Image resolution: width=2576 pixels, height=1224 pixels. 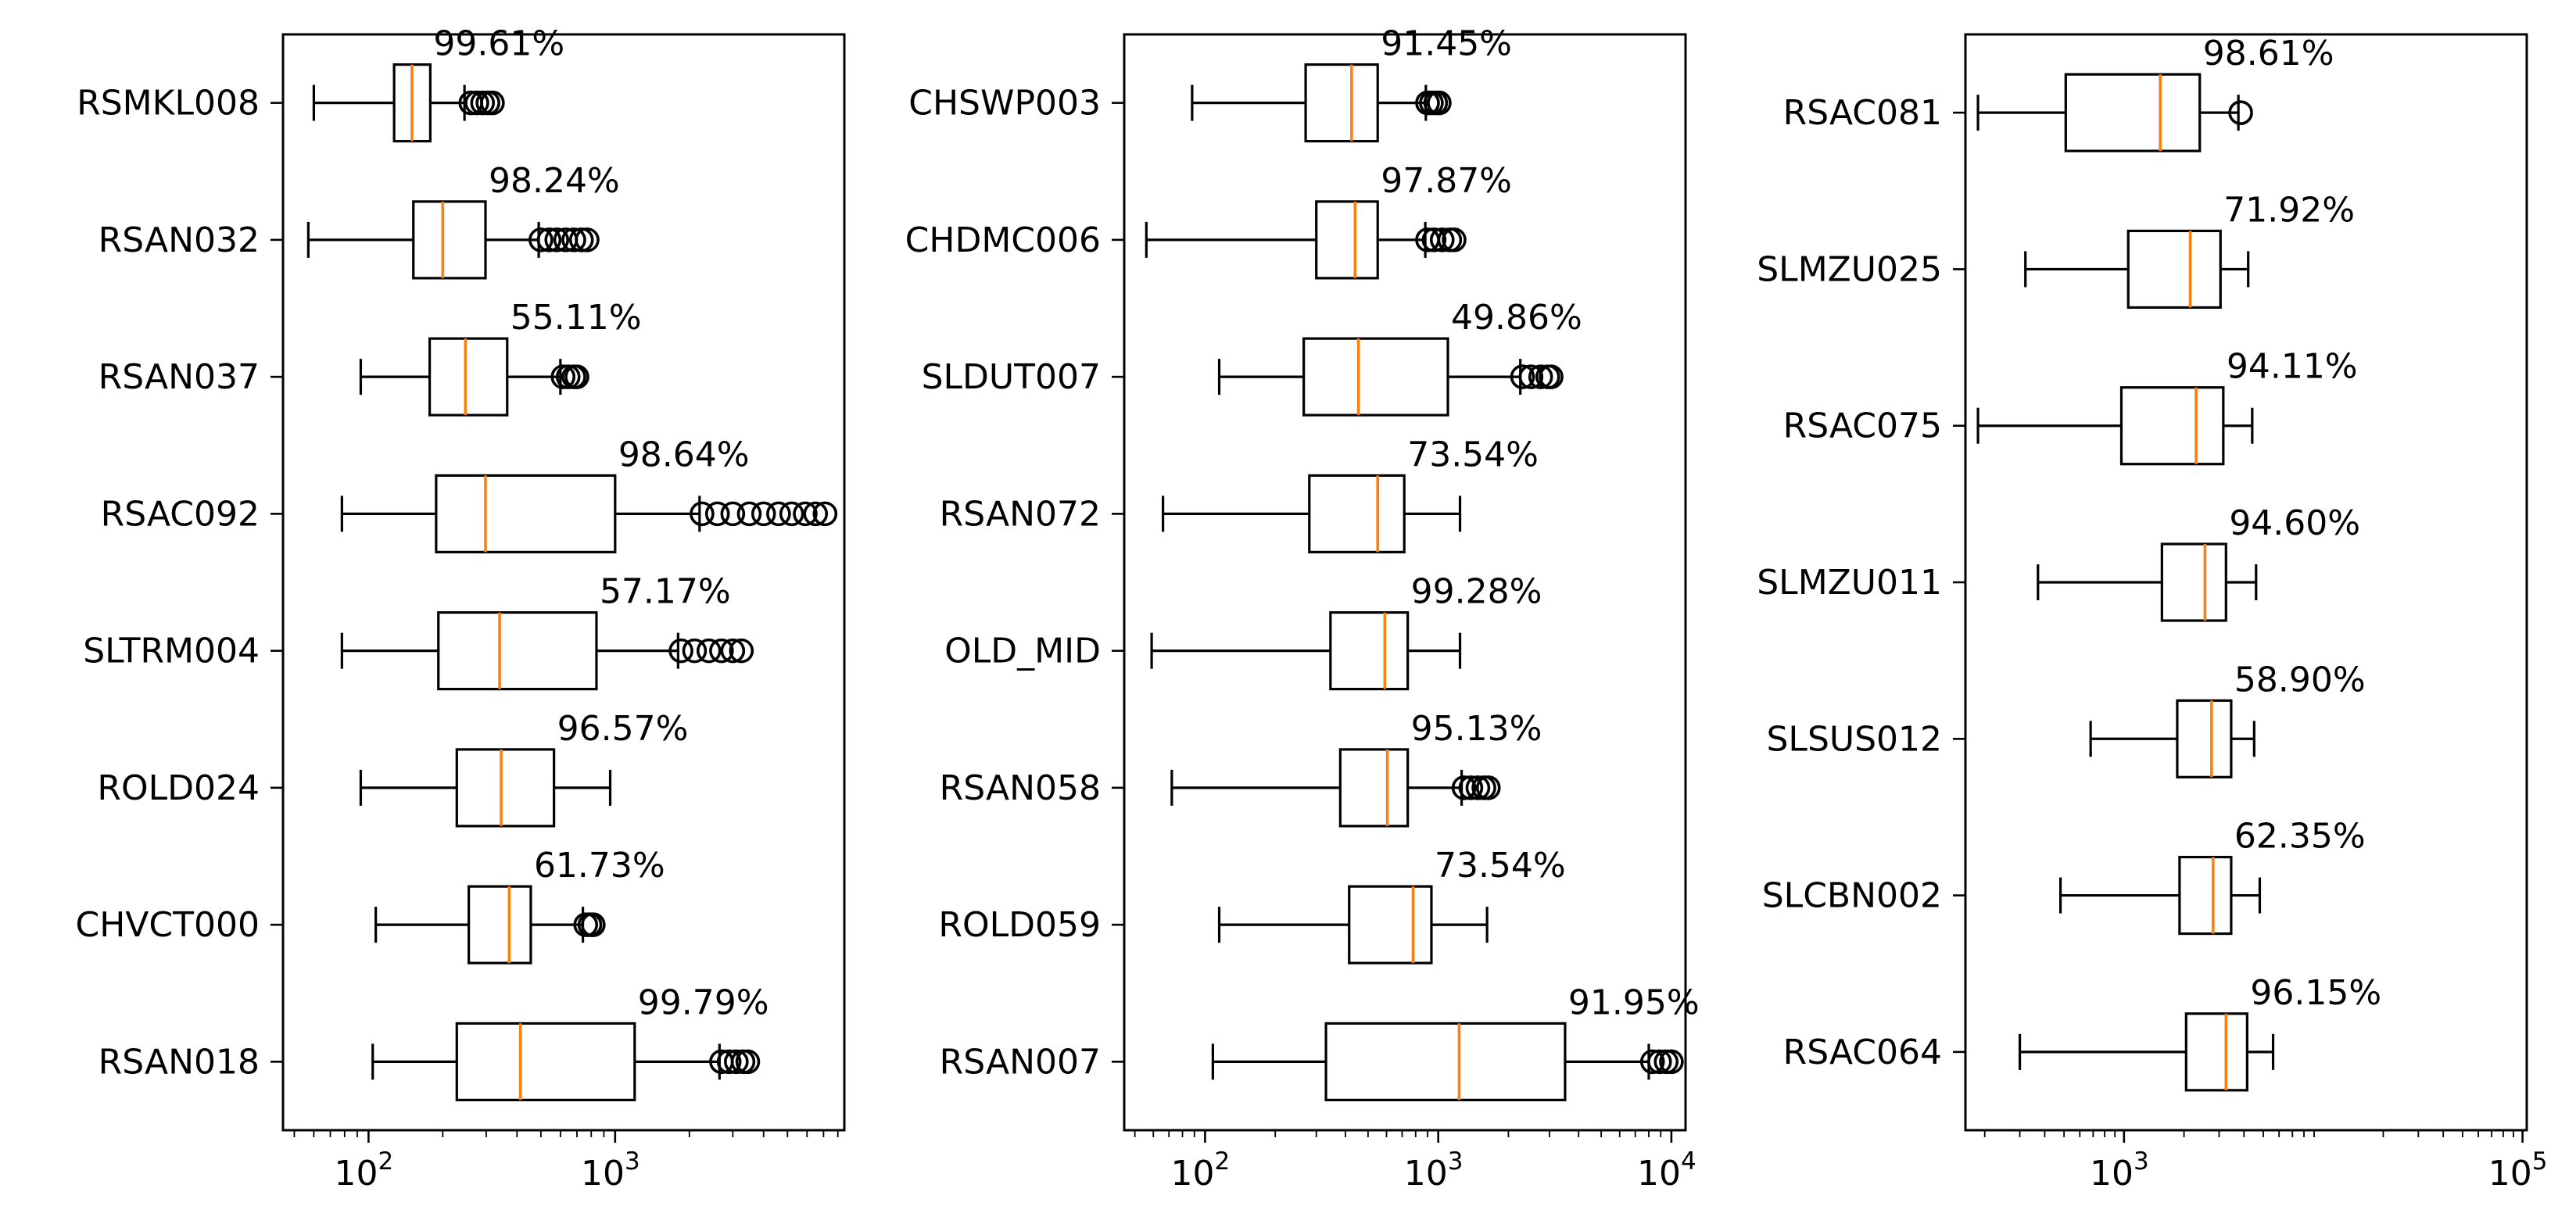 What do you see at coordinates (1243, 631) in the screenshot?
I see `panel-2-box-OLD_MID: OLD_MID 99.28%` at bounding box center [1243, 631].